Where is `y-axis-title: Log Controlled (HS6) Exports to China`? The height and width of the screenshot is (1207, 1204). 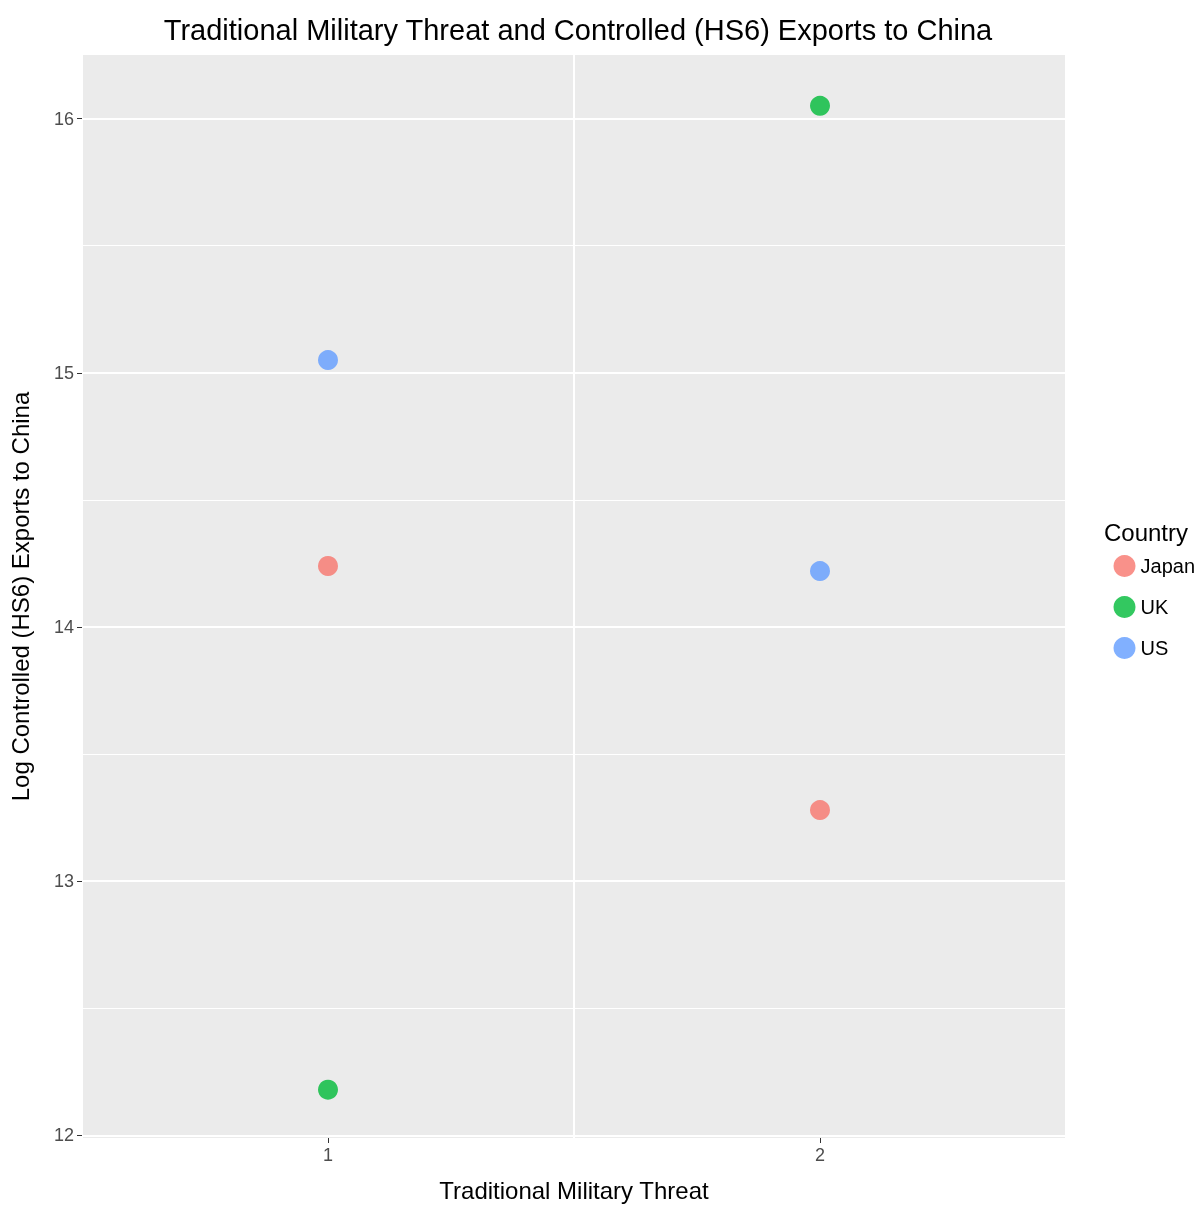
y-axis-title: Log Controlled (HS6) Exports to China is located at coordinates (20, 596).